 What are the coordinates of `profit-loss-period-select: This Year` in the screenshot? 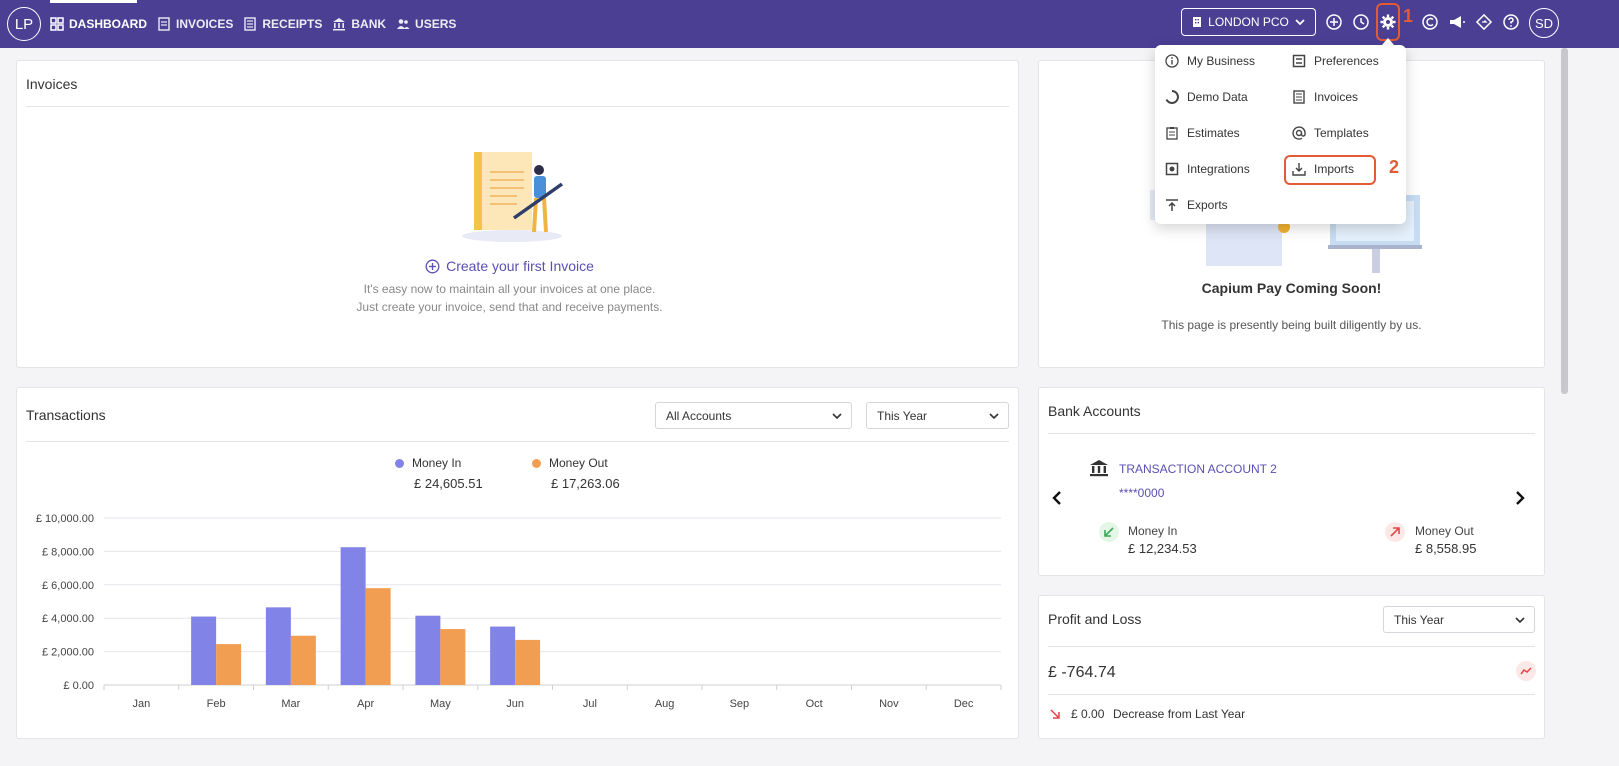 It's located at (1459, 619).